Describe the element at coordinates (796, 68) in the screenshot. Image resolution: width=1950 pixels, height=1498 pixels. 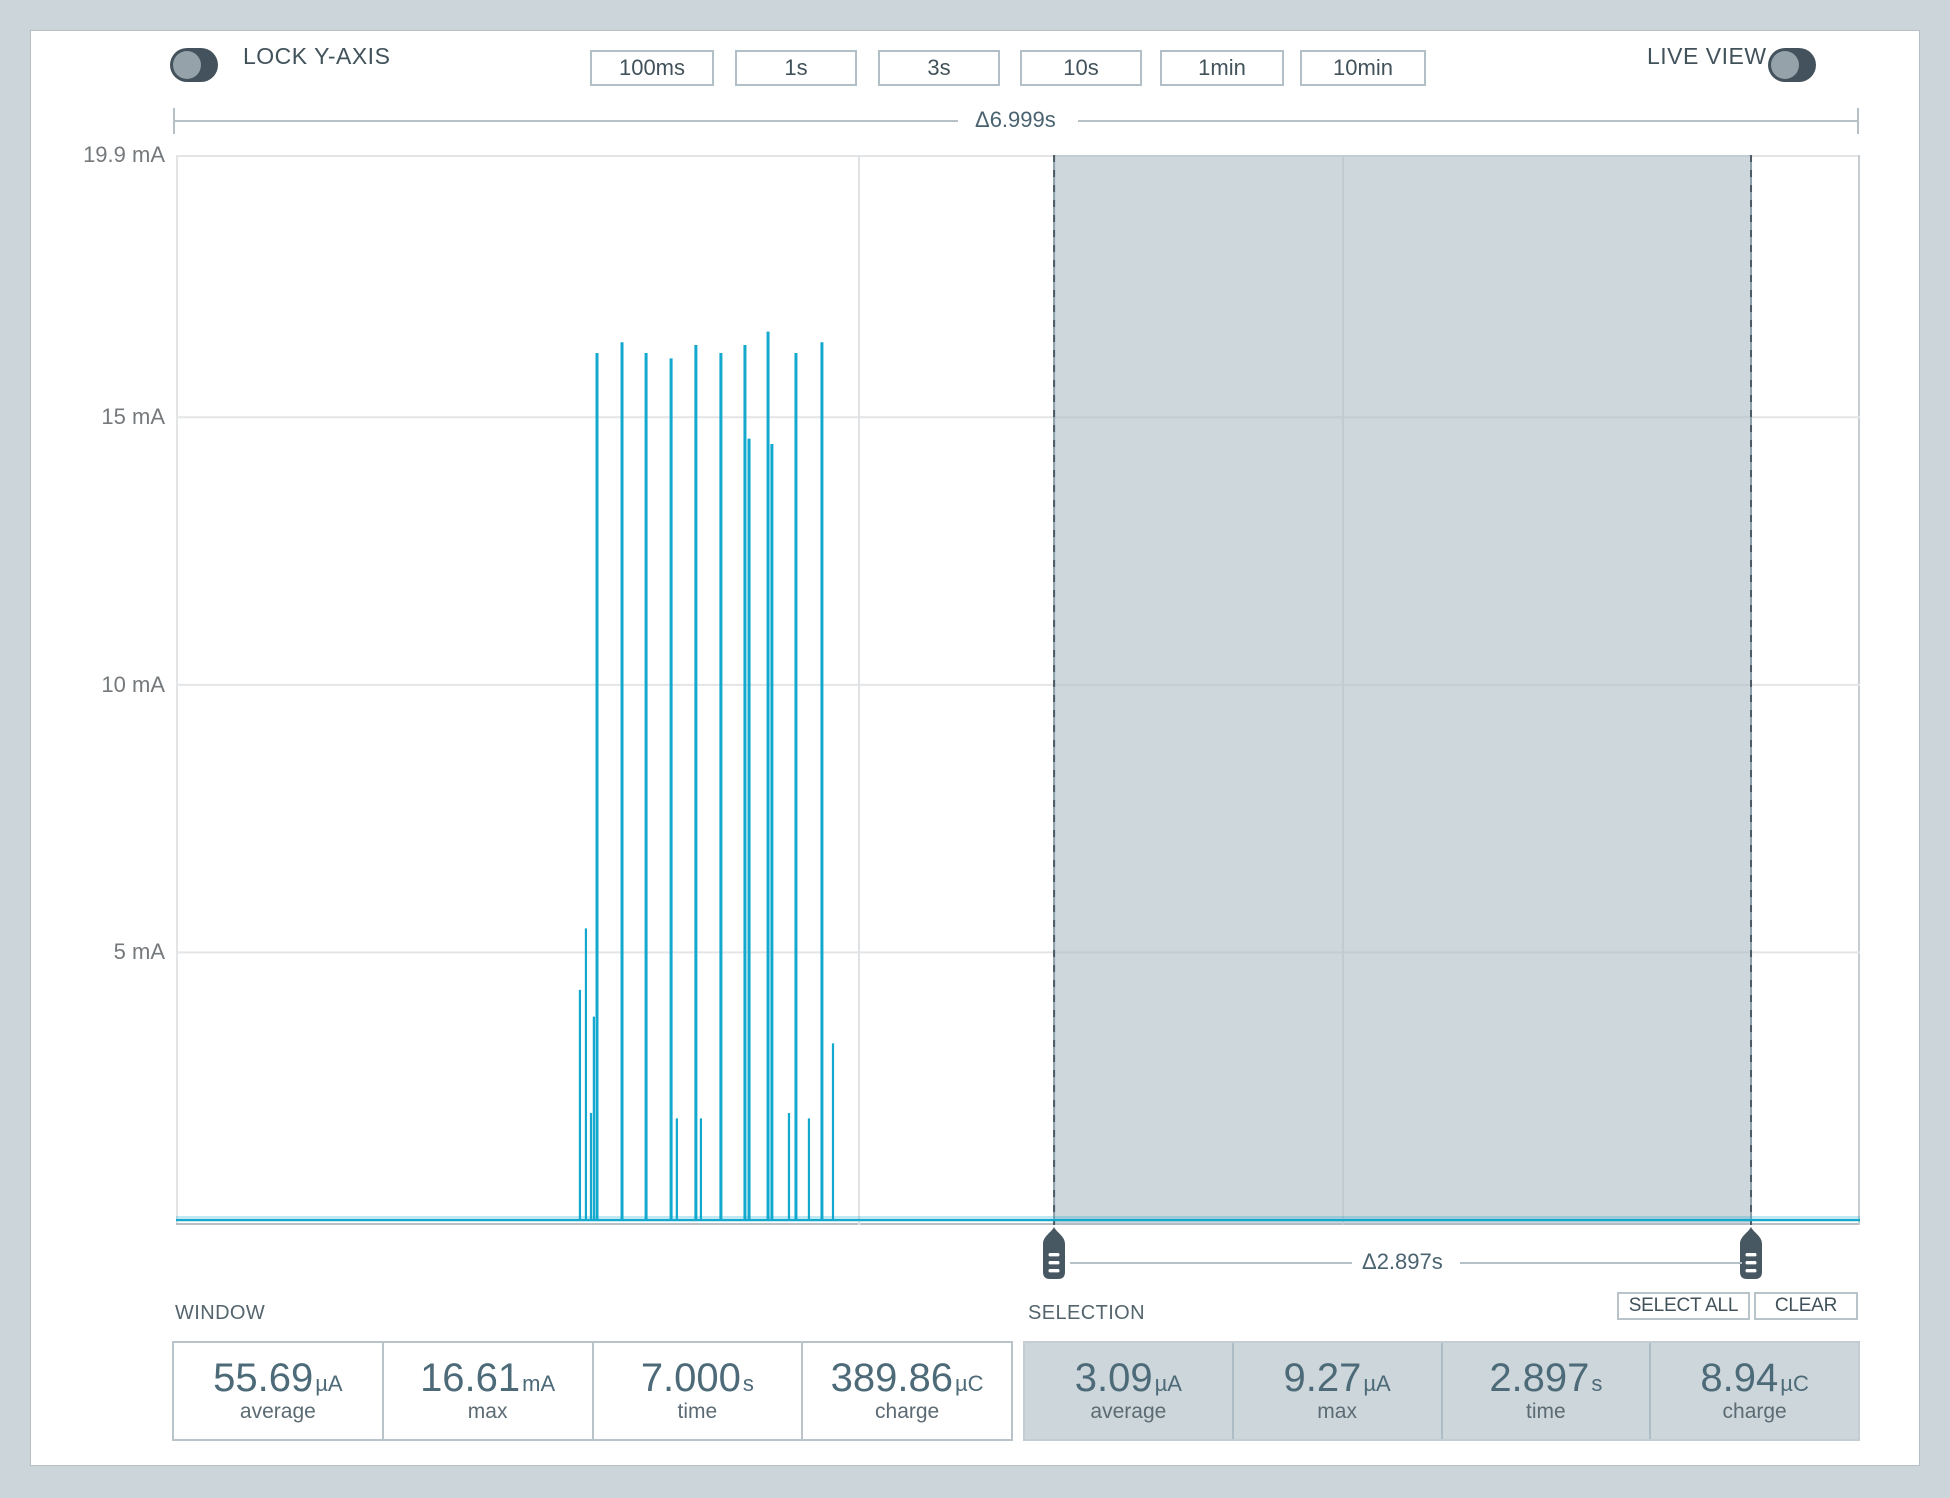
I see `preset-1s-button: 1s` at that location.